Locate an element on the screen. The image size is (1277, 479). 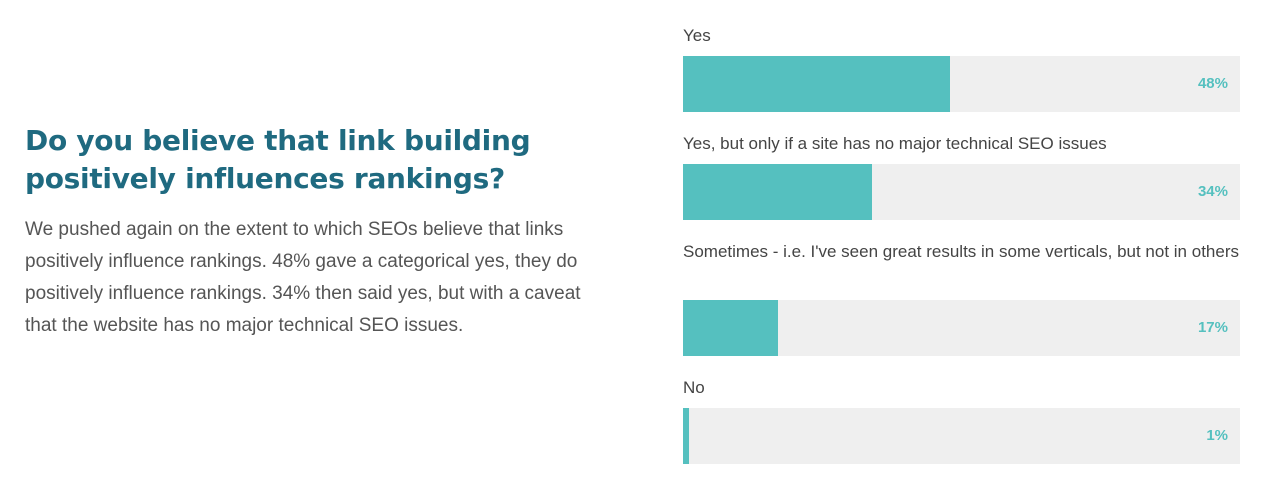
bar-item: No 1% is located at coordinates (961, 419).